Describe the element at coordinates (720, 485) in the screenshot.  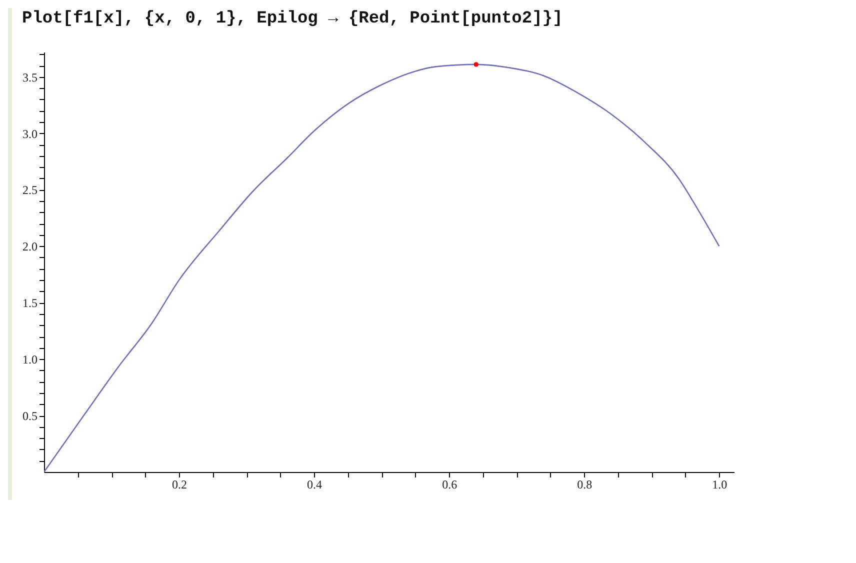
I see `x-tick-label: 1.0` at that location.